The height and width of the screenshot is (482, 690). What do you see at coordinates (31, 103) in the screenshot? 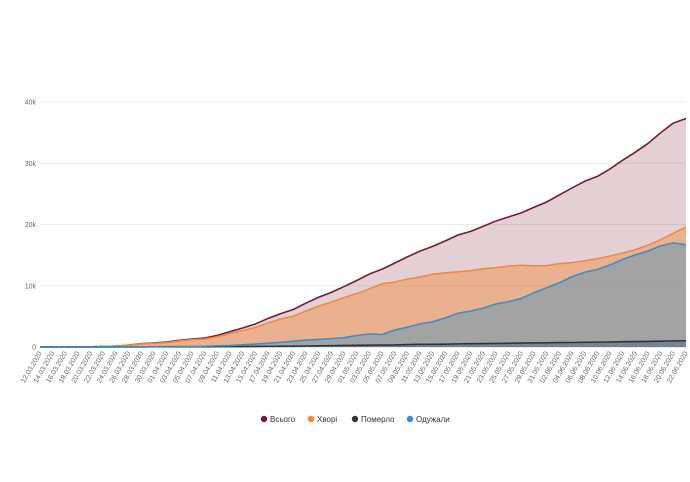
I see `y-tick-label: 40k` at bounding box center [31, 103].